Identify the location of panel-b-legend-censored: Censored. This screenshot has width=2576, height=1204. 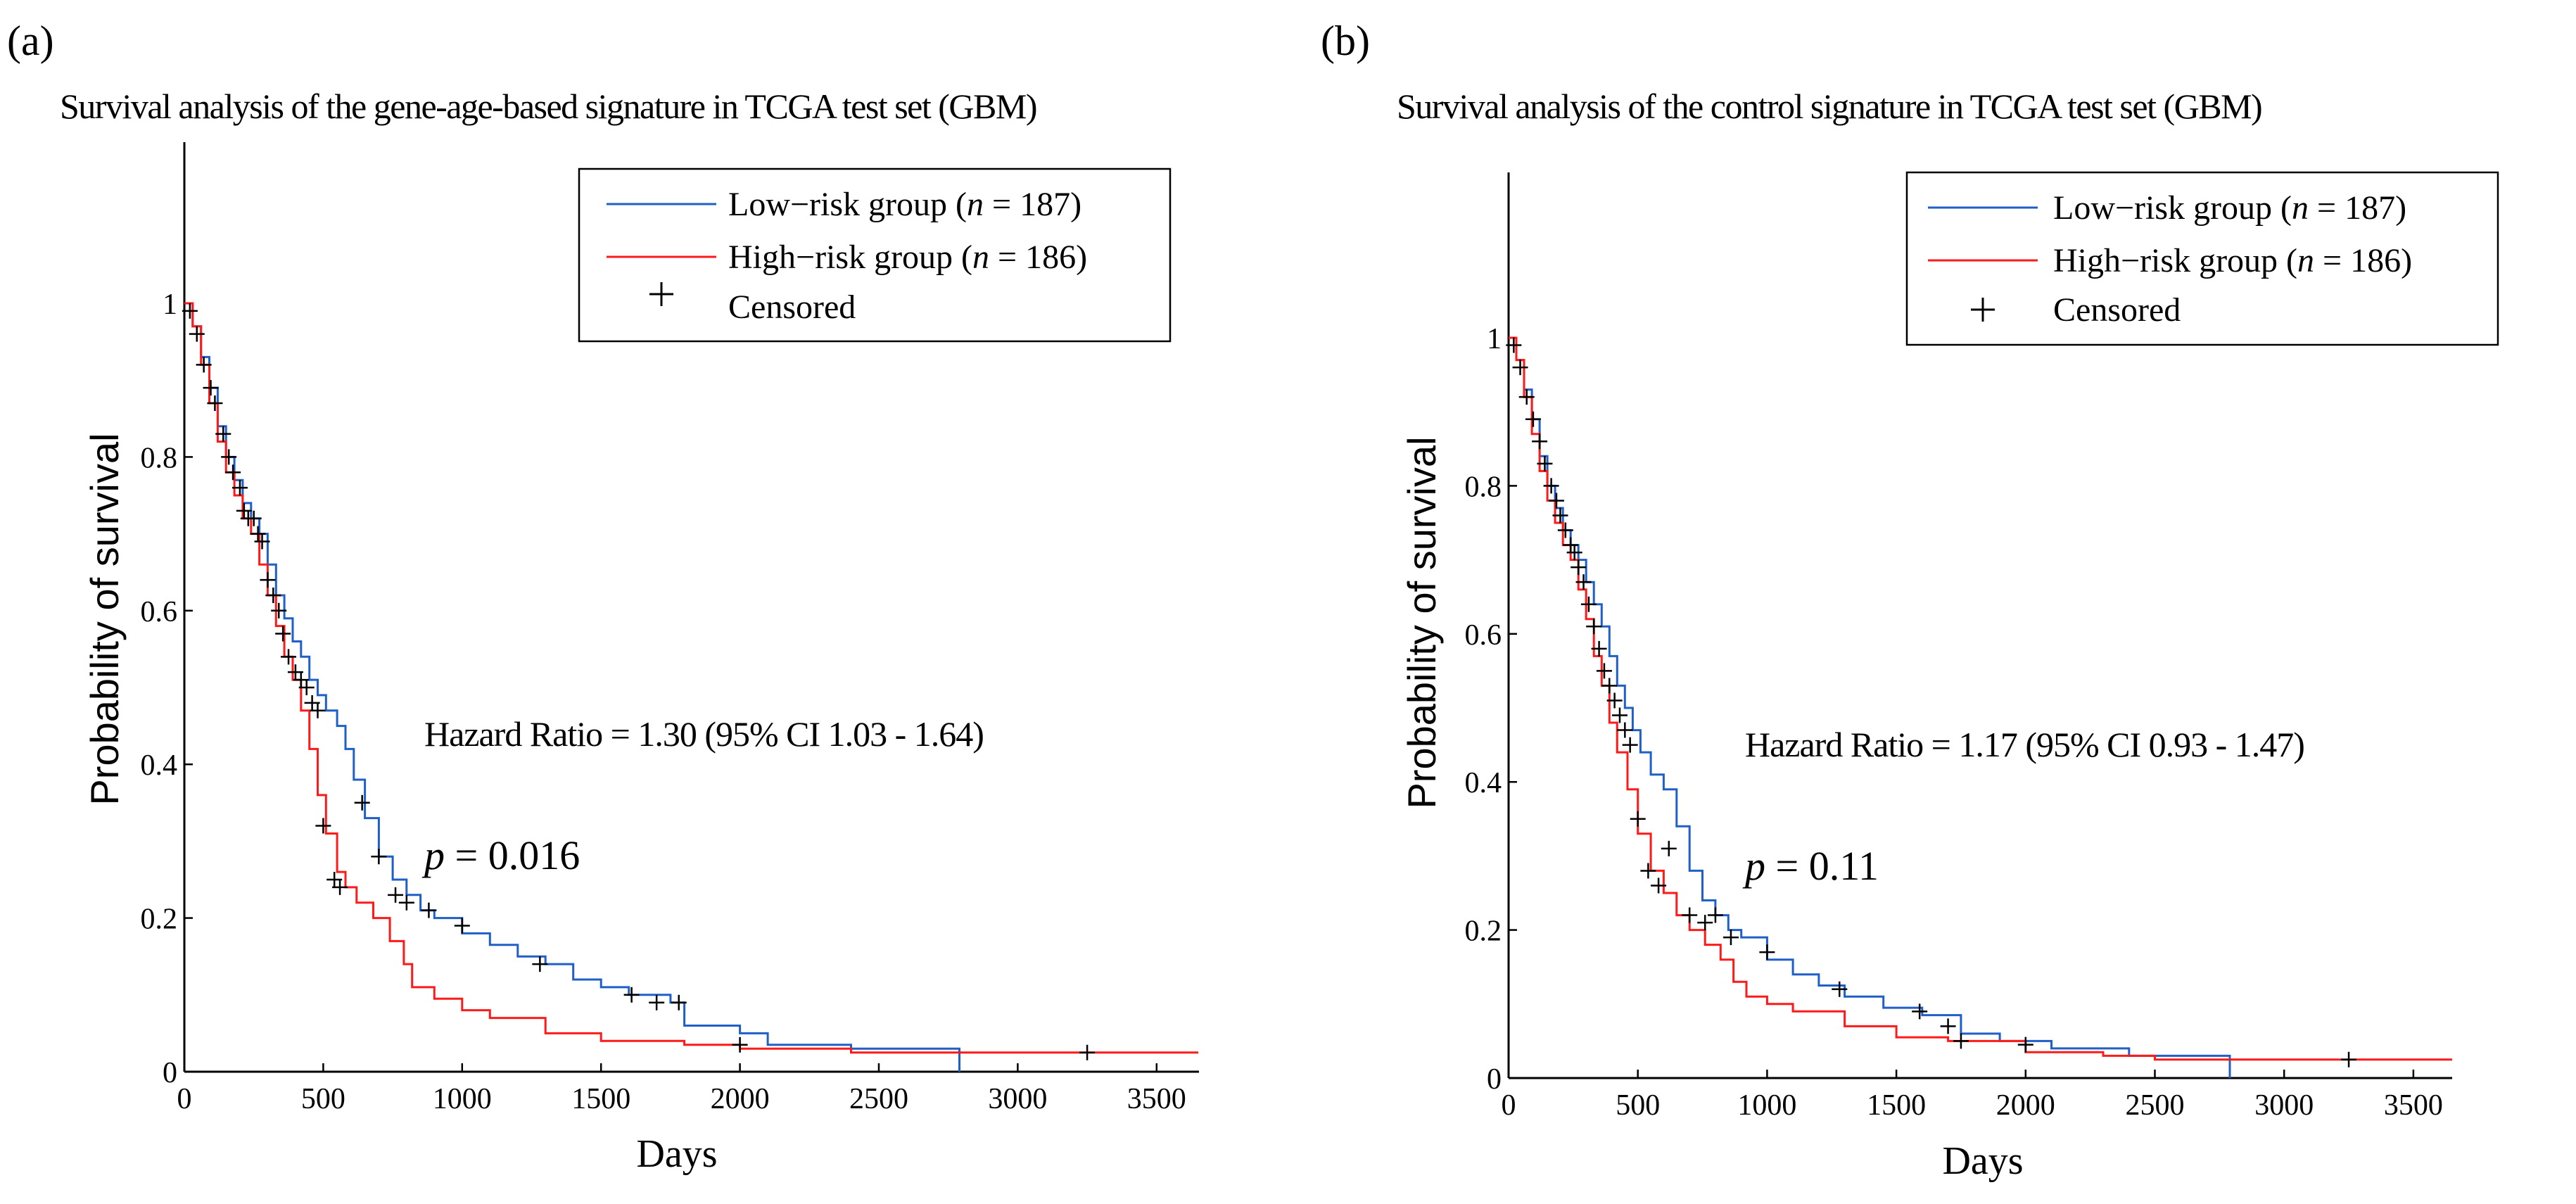
(2117, 310).